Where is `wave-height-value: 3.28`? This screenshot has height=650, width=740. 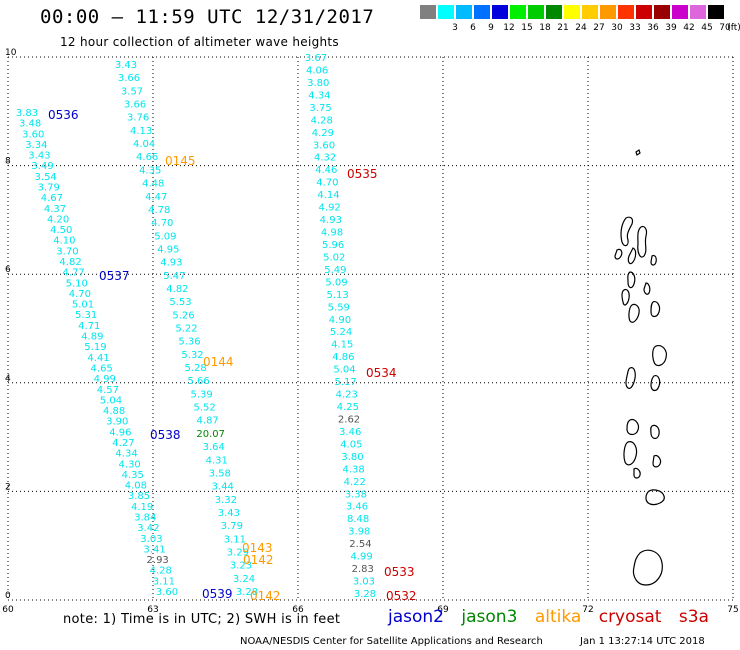 wave-height-value: 3.28 is located at coordinates (365, 594).